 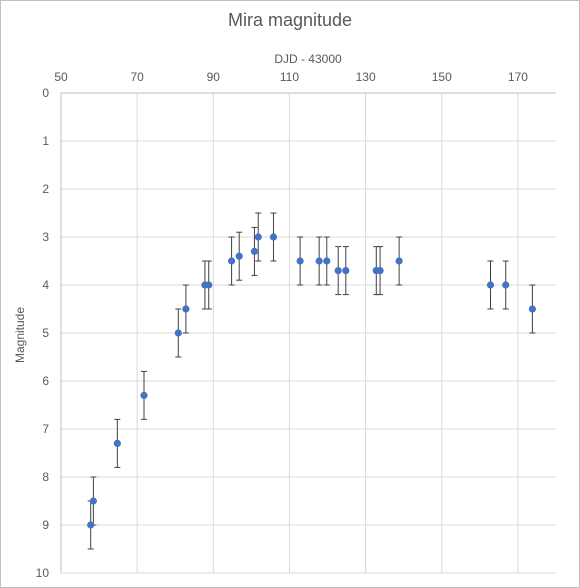 What do you see at coordinates (289, 77) in the screenshot?
I see `x-tick-label: 110` at bounding box center [289, 77].